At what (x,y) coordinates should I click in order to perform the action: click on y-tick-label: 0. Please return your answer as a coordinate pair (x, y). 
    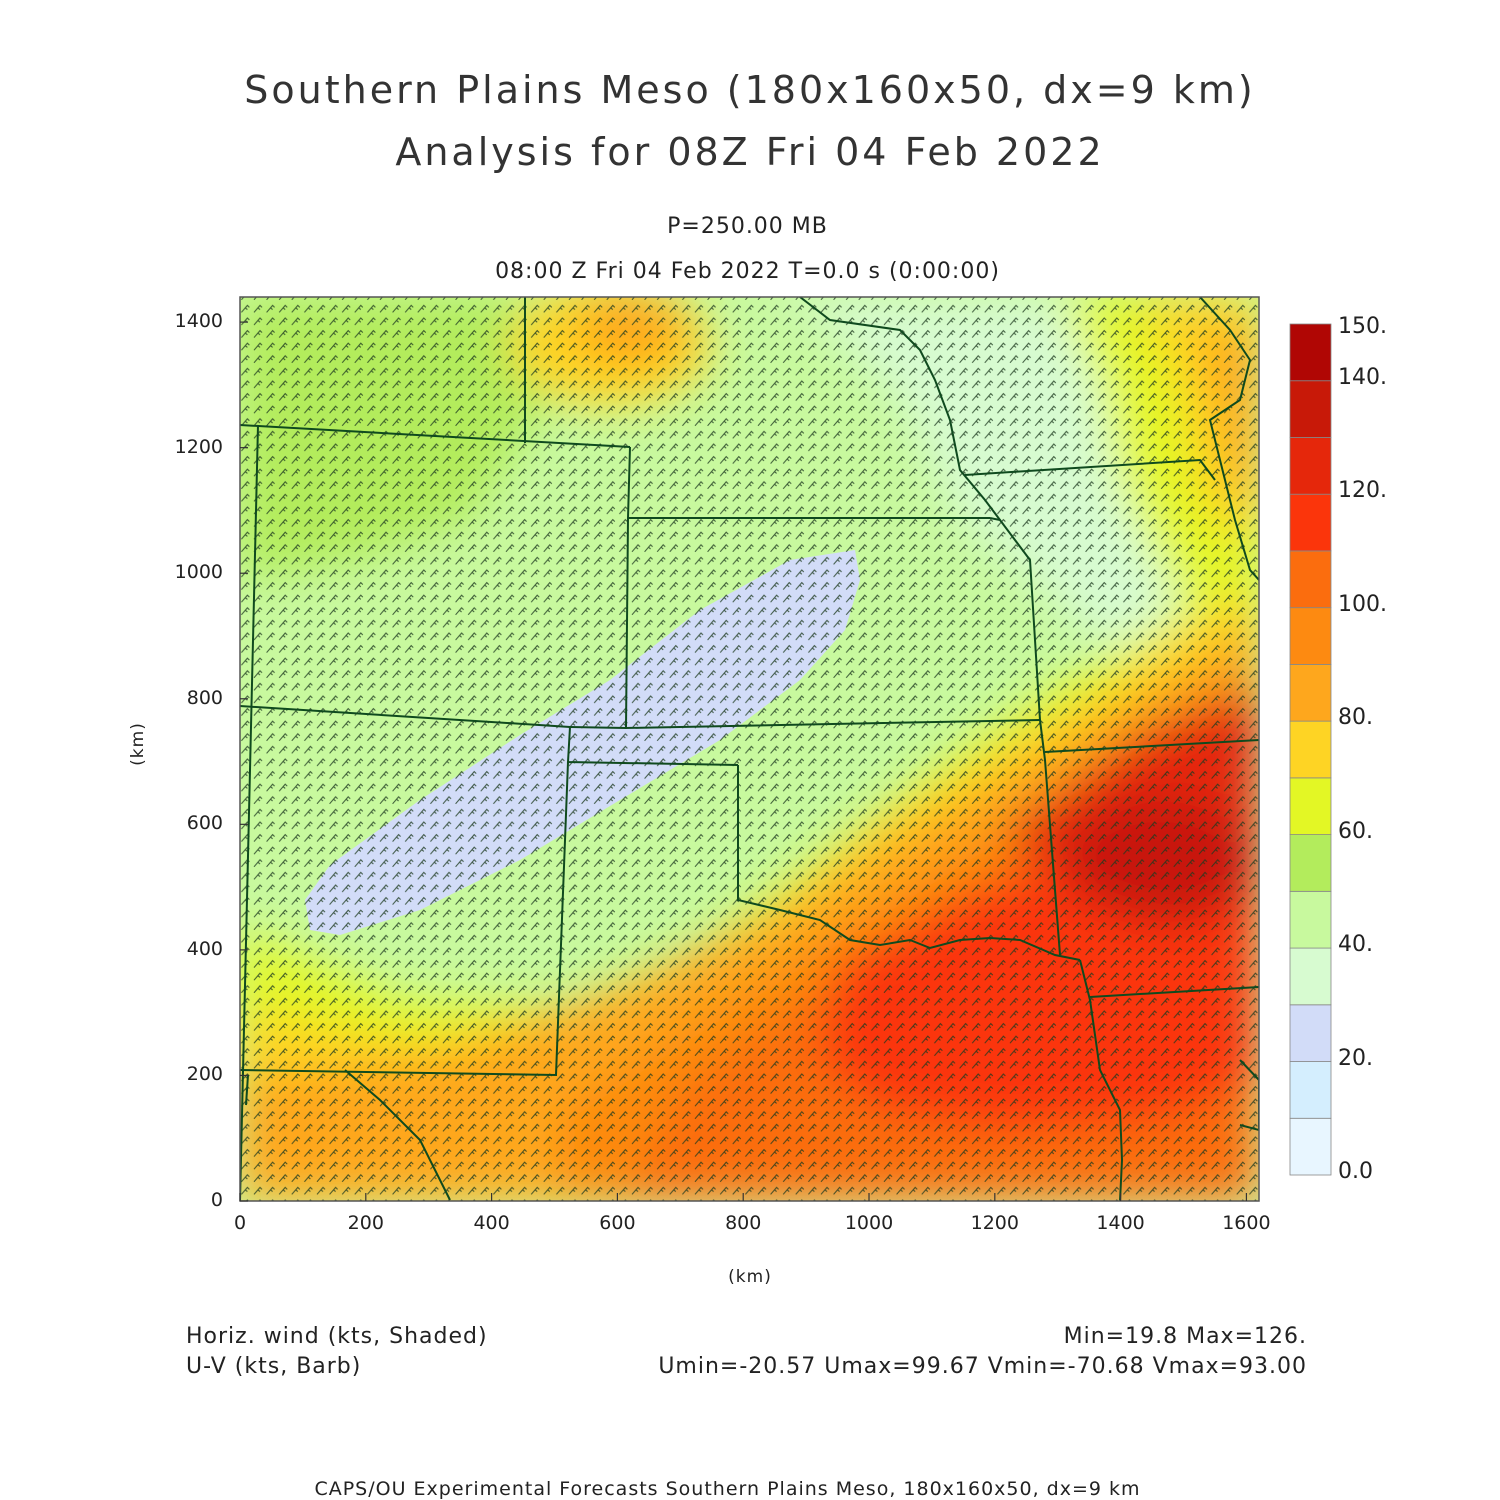
    Looking at the image, I should click on (216, 1200).